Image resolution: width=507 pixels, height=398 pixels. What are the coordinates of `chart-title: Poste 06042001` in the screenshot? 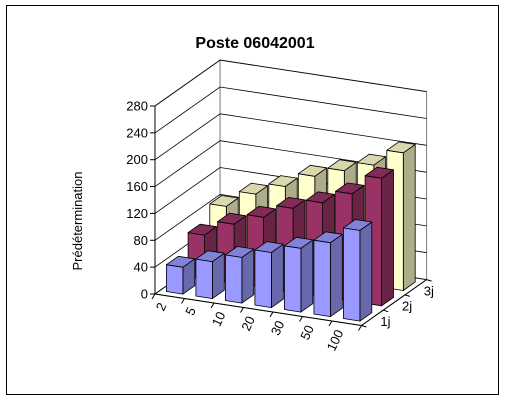 It's located at (254, 43).